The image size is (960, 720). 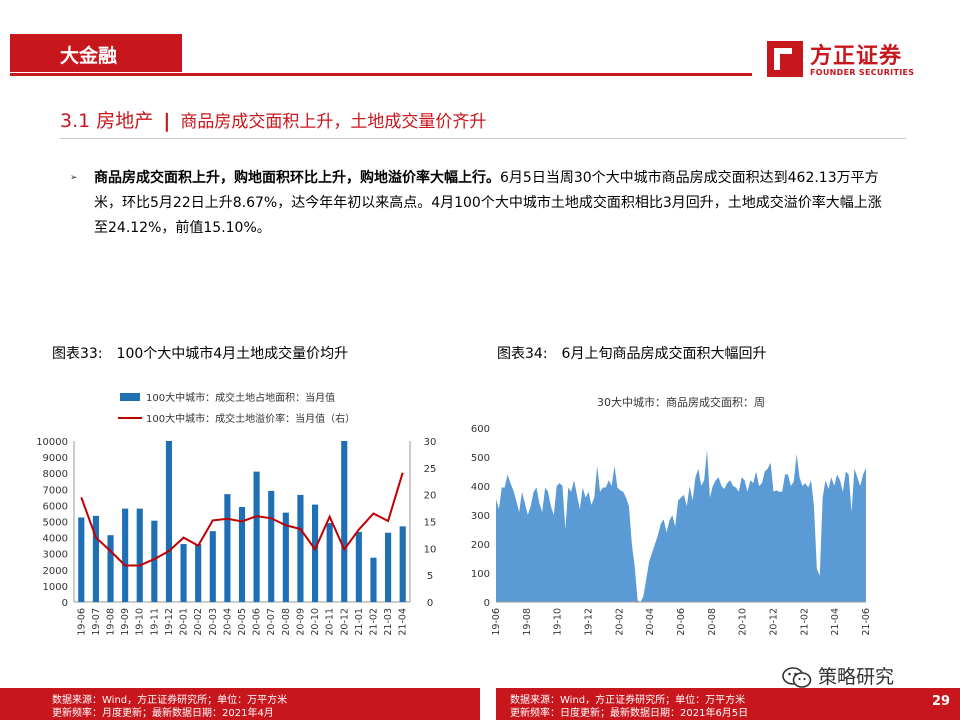 What do you see at coordinates (785, 59) in the screenshot?
I see `founder-logo-icon` at bounding box center [785, 59].